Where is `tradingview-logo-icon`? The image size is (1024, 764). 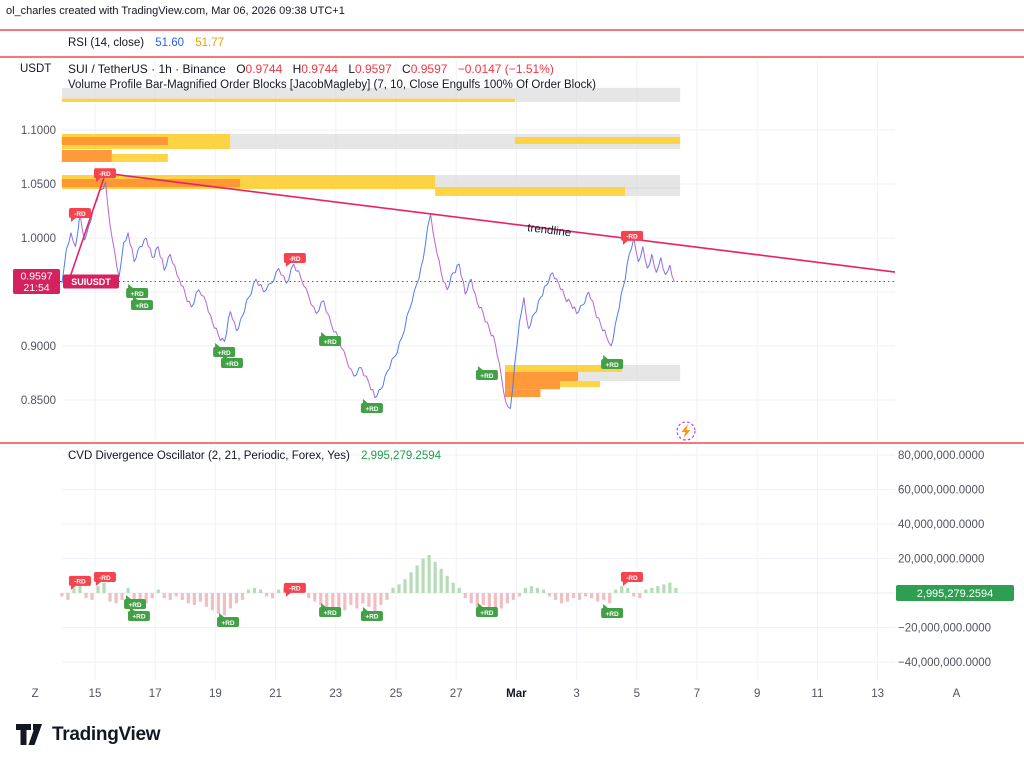
tradingview-logo-icon is located at coordinates (29, 734).